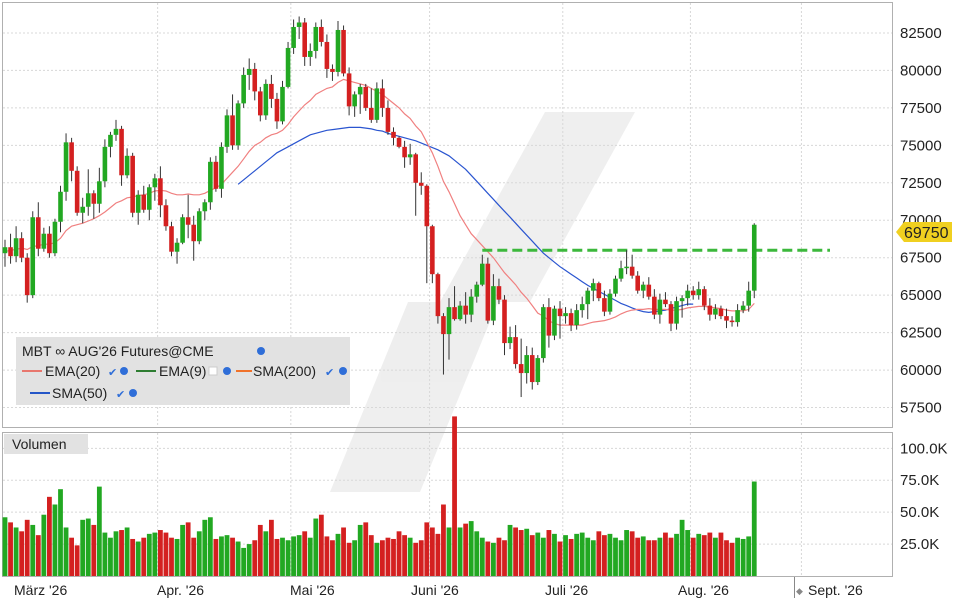 This screenshot has width=960, height=600. What do you see at coordinates (924, 496) in the screenshot?
I see `volume-y-axis: 100.0K 75.0K 50.0K 25.0K` at bounding box center [924, 496].